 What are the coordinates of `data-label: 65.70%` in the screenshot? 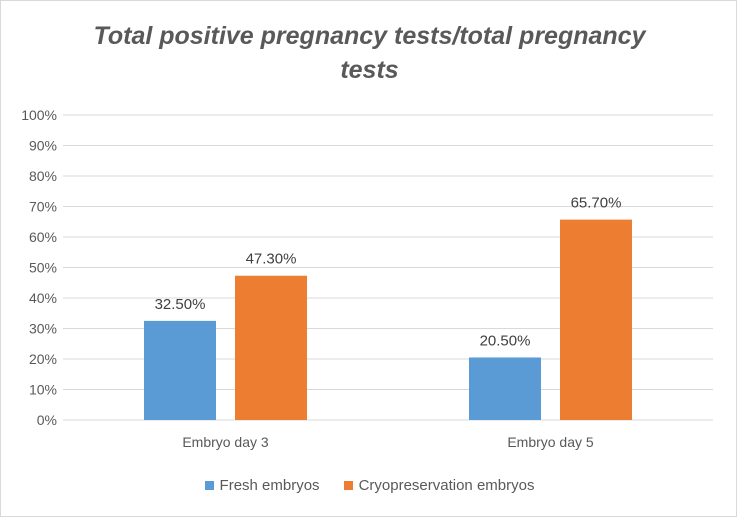 It's located at (596, 203).